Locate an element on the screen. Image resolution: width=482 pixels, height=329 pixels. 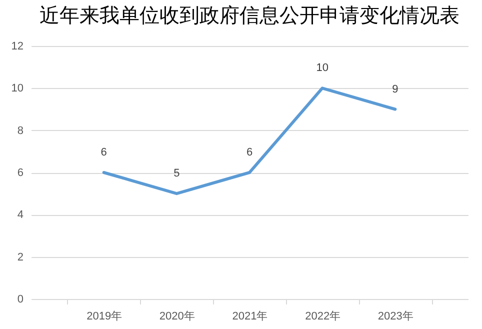
y-tick-label: 6 is located at coordinates (20, 173).